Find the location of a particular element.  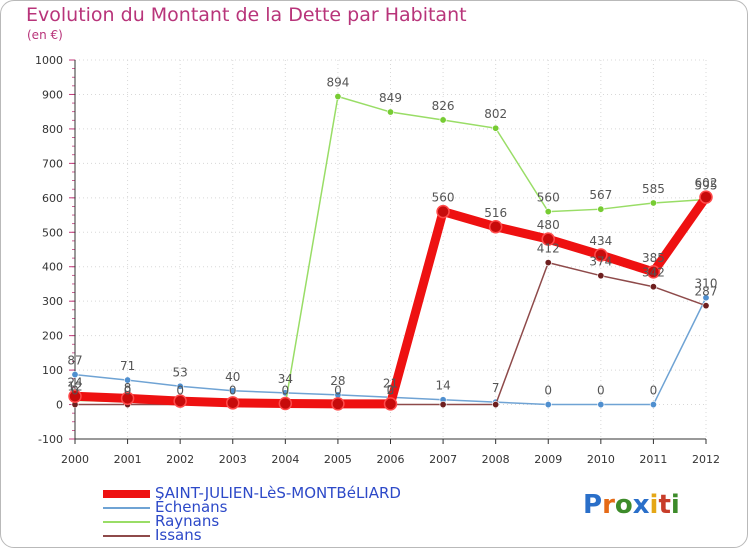

data-label: 385 is located at coordinates (653, 258).